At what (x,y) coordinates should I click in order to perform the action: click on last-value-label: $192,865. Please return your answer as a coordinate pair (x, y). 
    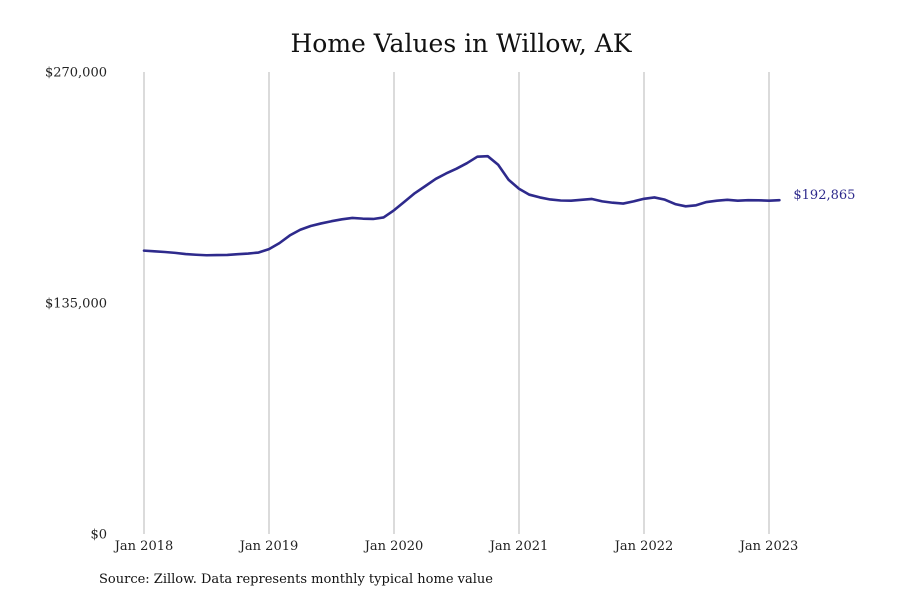
    Looking at the image, I should click on (824, 195).